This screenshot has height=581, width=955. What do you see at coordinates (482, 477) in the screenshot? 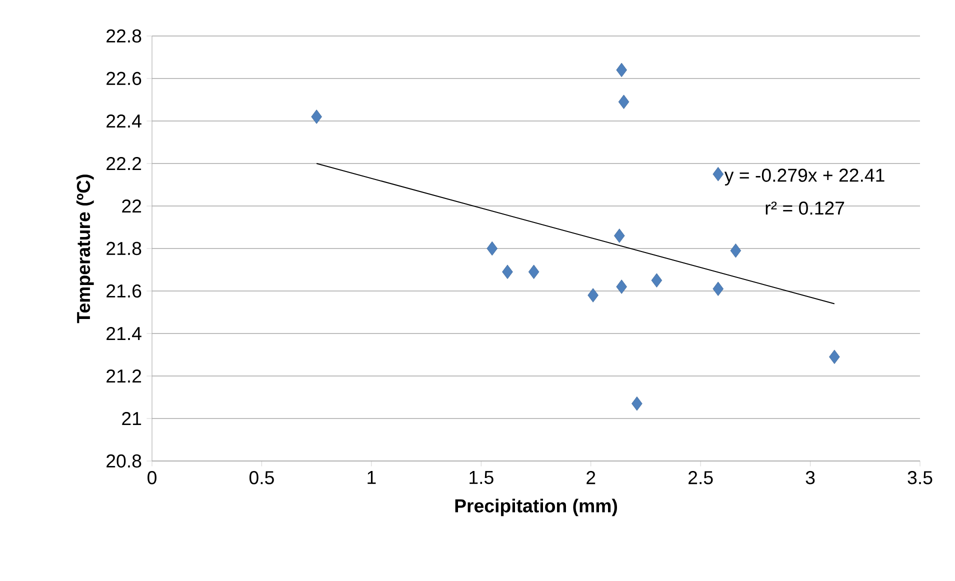
I see `x-tick-label: 1.5` at bounding box center [482, 477].